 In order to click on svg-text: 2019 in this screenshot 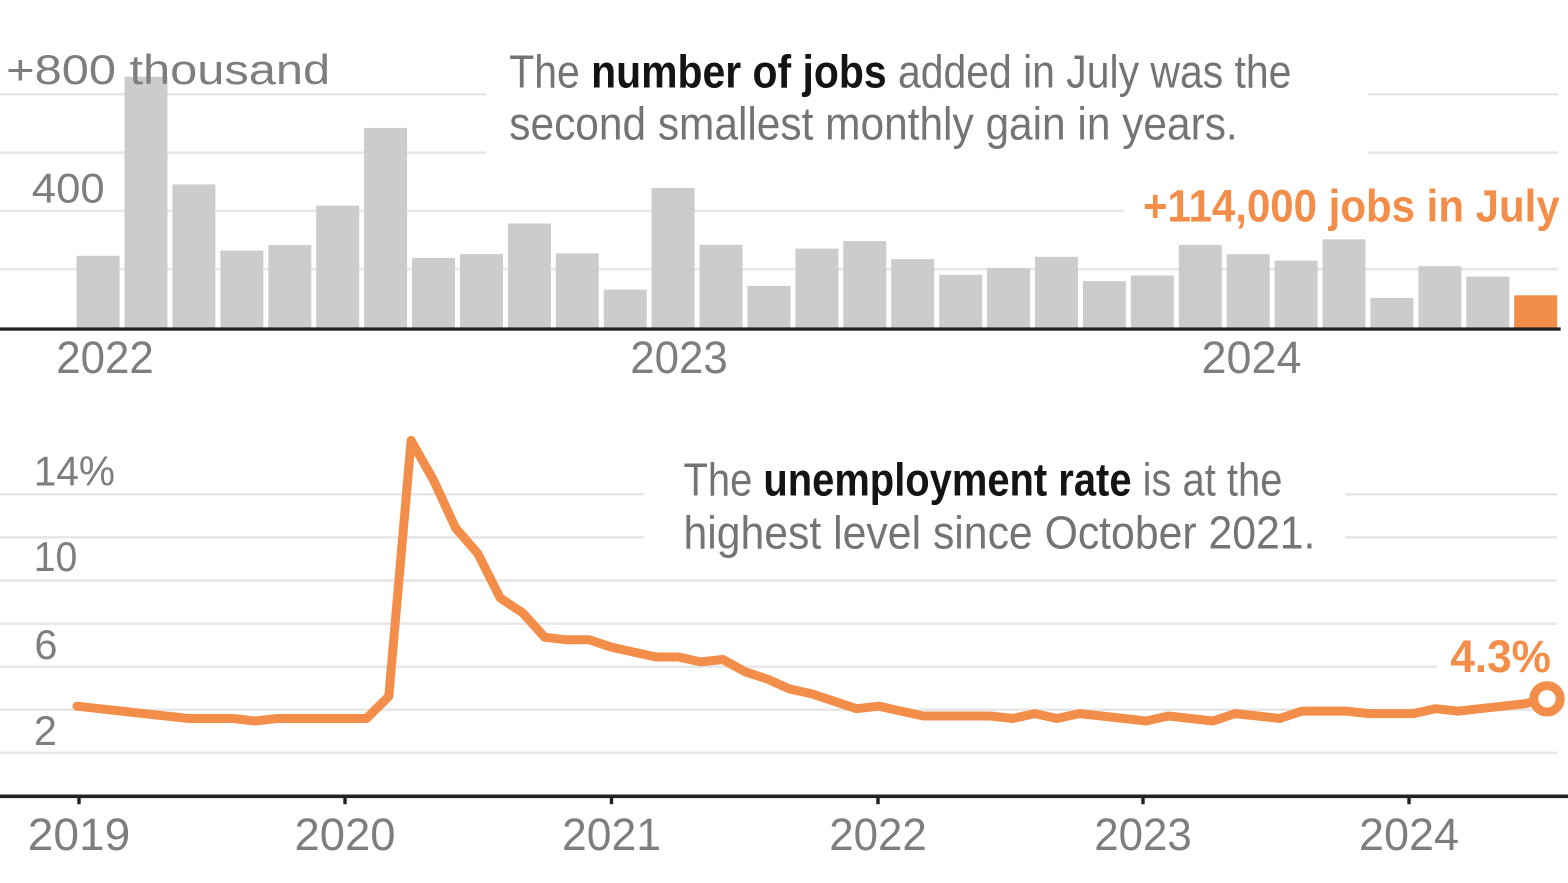, I will do `click(79, 834)`.